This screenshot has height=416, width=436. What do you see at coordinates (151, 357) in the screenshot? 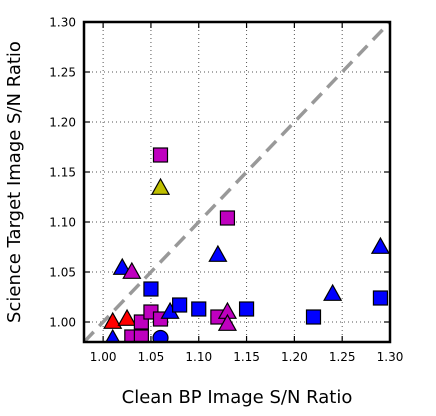
I see `x-tick-label: 1.05` at bounding box center [151, 357].